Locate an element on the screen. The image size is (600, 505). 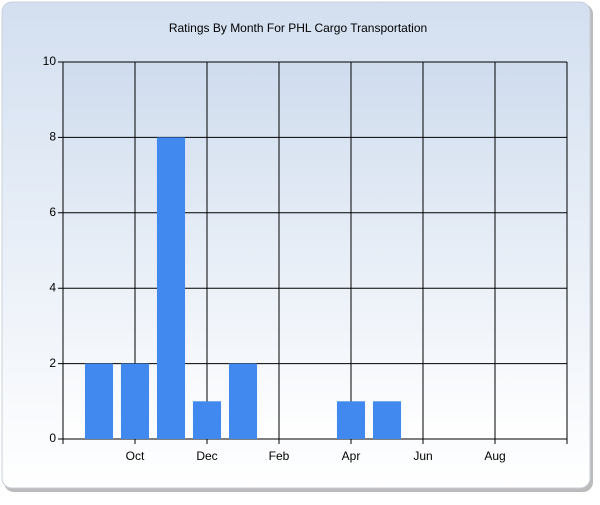
y-tick-label: 6 is located at coordinates (52, 212).